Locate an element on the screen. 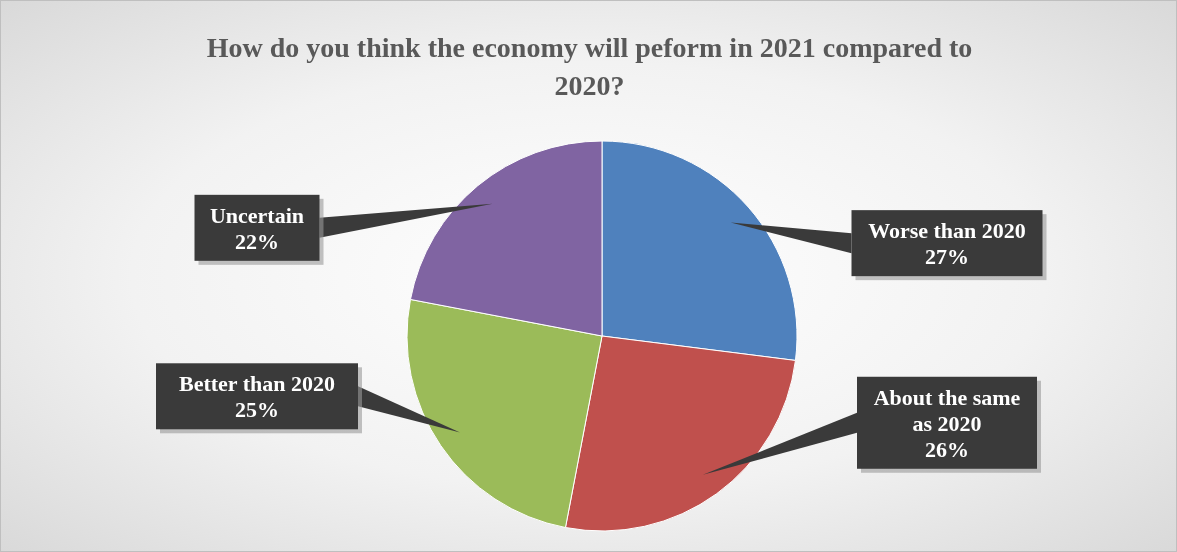  slice-label: Uncertain is located at coordinates (257, 215).